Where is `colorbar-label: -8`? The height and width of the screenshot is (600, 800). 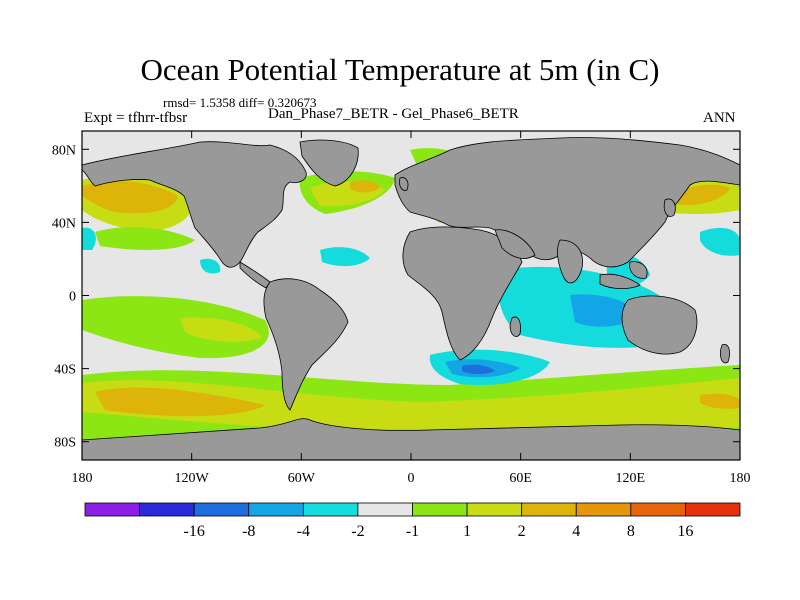 colorbar-label: -8 is located at coordinates (248, 531).